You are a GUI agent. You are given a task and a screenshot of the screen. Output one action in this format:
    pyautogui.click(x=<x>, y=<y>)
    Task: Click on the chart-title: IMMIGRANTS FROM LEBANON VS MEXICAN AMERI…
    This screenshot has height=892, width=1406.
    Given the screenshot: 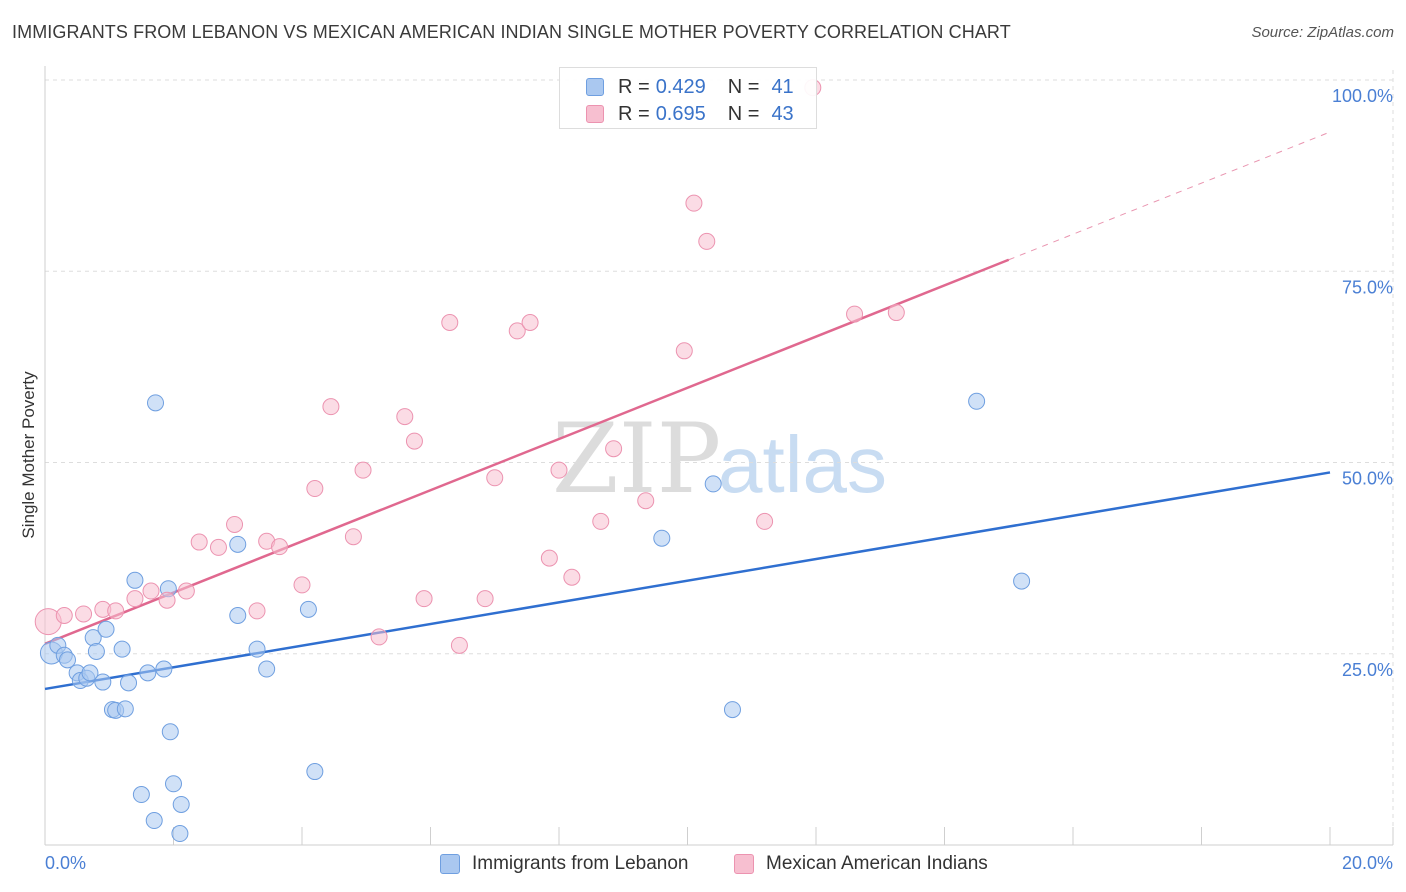 What is the action you would take?
    pyautogui.click(x=511, y=32)
    